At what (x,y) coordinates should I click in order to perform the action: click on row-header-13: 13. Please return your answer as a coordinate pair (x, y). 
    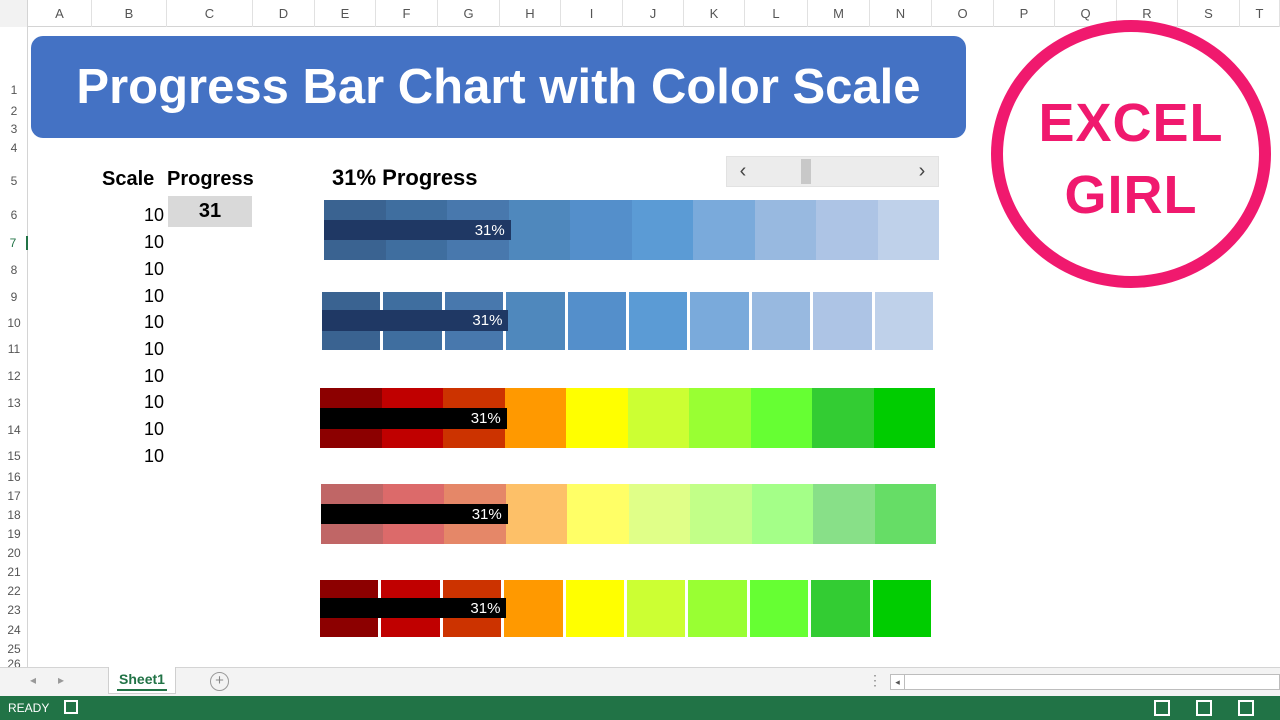
    Looking at the image, I should click on (14, 403).